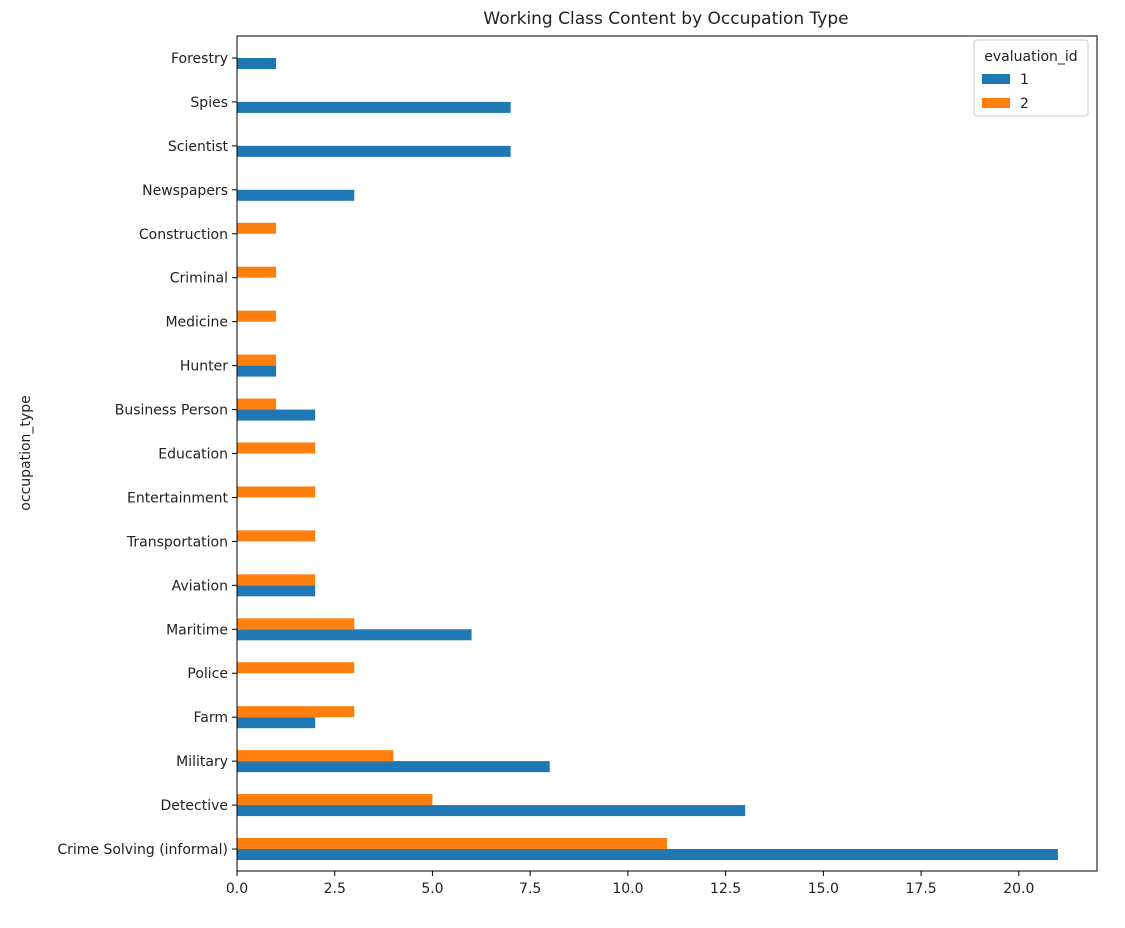 The image size is (1125, 928). Describe the element at coordinates (200, 586) in the screenshot. I see `y-tick-label: Aviation` at that location.